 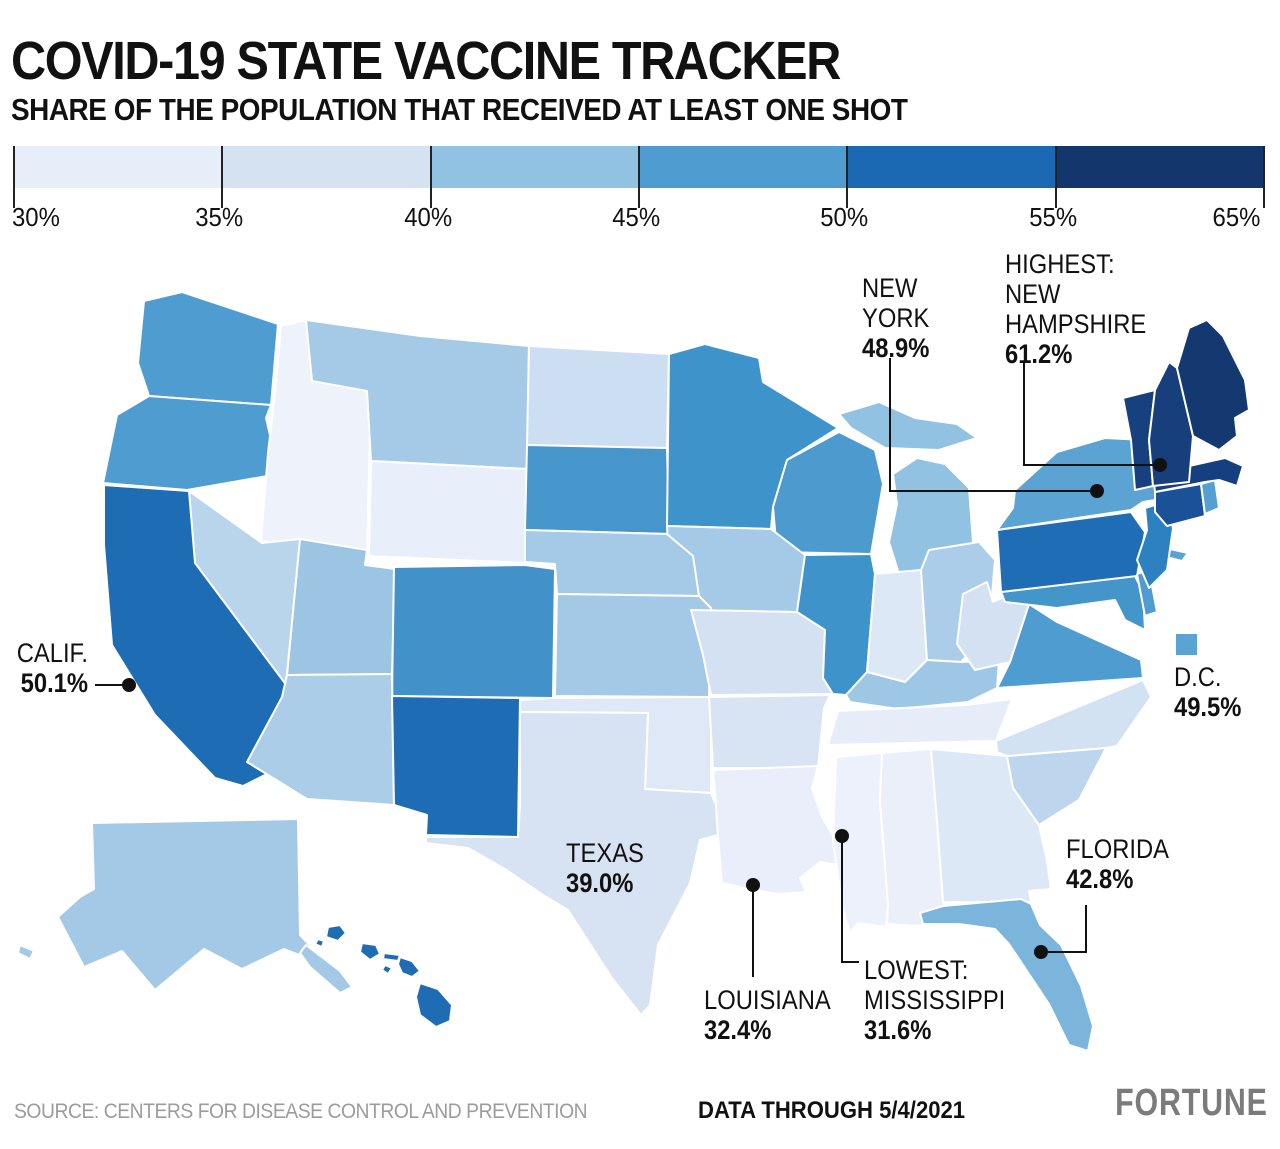 I want to click on annotation-value: 39.0%, so click(x=600, y=883).